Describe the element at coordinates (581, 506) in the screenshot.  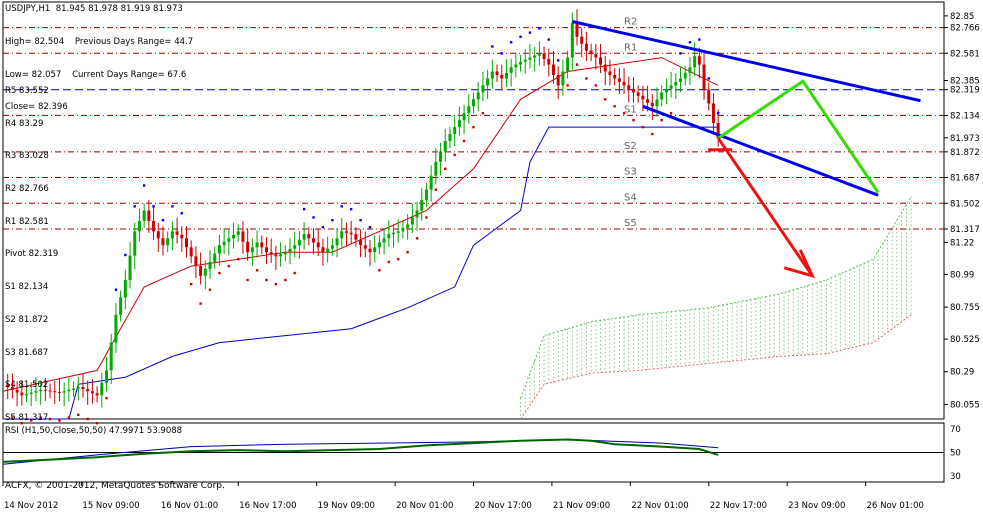
I see `x-tick-label: 21 Nov 09:00` at that location.